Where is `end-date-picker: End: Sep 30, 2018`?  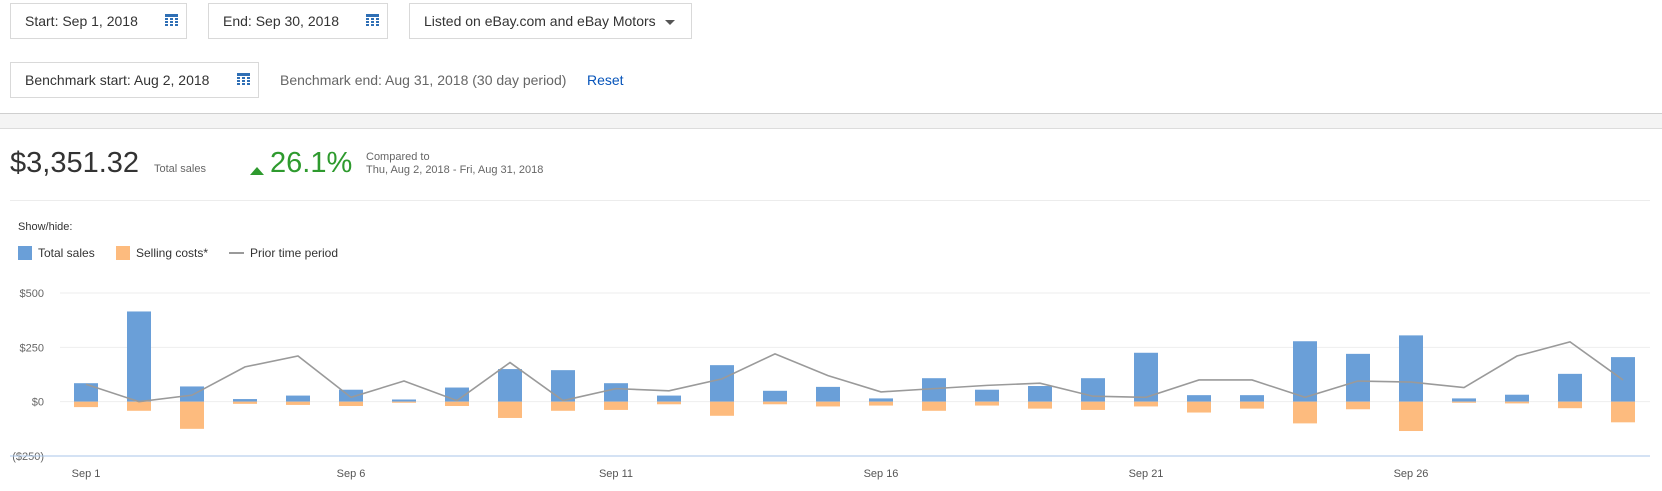 end-date-picker: End: Sep 30, 2018 is located at coordinates (298, 21).